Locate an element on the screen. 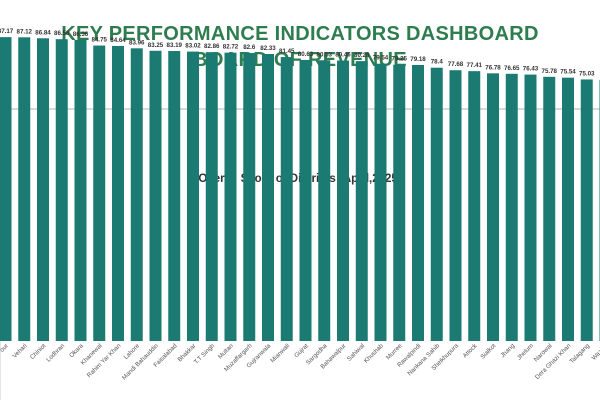 The image size is (600, 400). bar-t-t-singh is located at coordinates (211, 197).